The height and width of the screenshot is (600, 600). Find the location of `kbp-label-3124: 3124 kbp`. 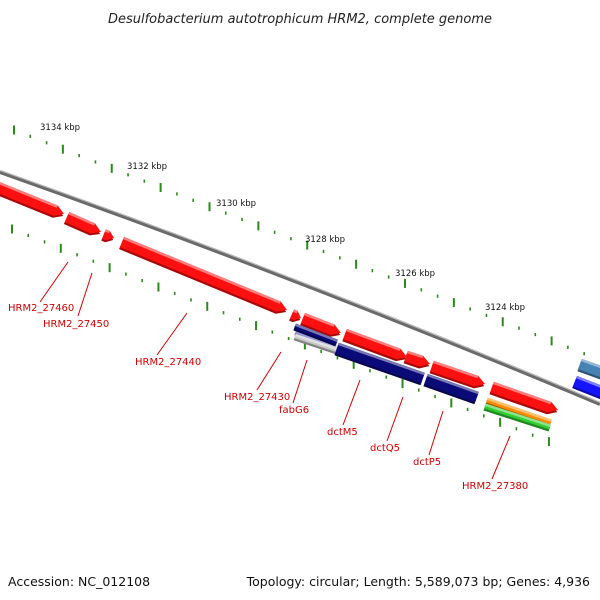

kbp-label-3124: 3124 kbp is located at coordinates (505, 308).